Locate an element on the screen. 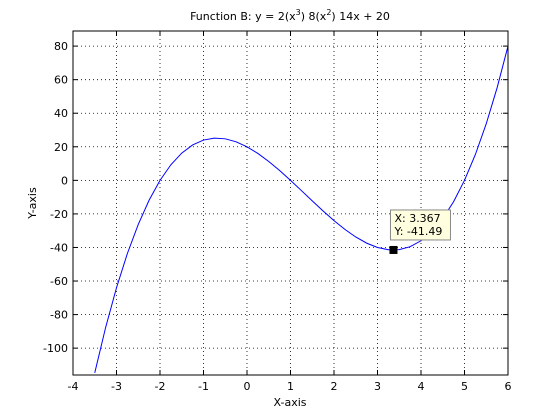  datatip-box is located at coordinates (420, 225).